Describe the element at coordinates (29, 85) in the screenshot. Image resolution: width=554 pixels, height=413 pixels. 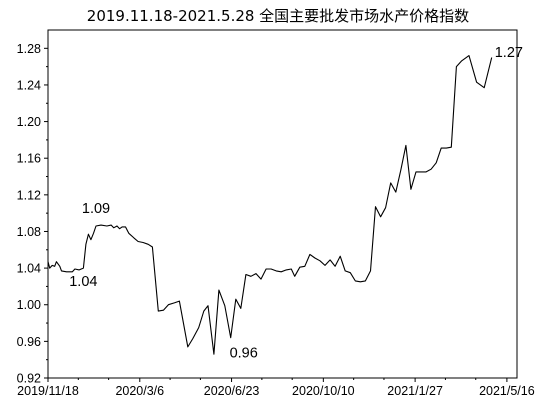
I see `y-tick-label: 1.24` at that location.